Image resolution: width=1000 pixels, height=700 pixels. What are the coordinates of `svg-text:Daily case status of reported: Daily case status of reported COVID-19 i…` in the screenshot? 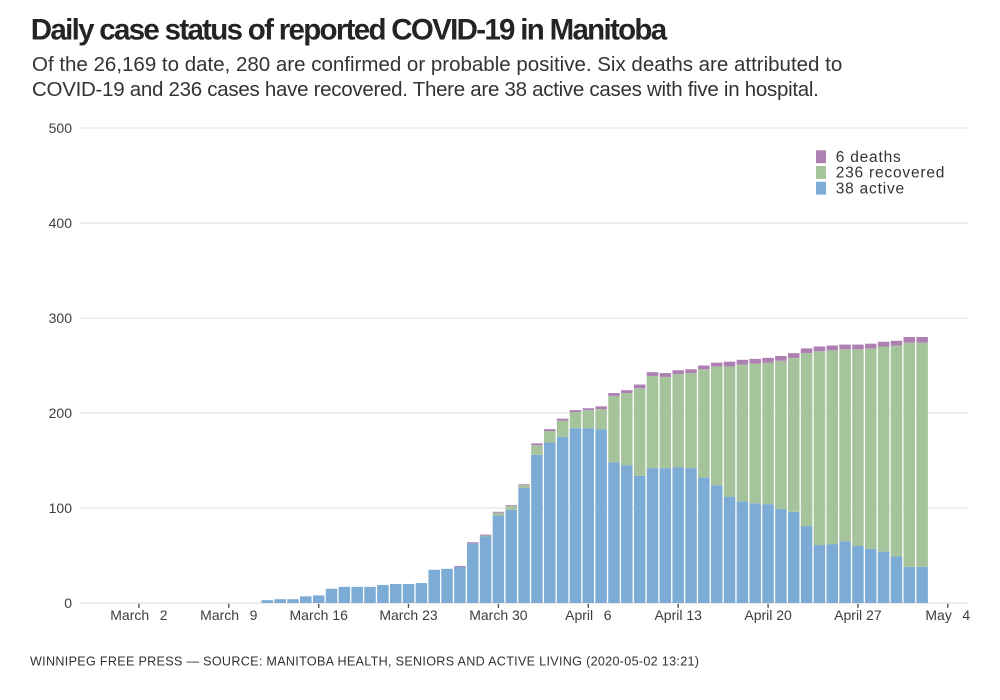 It's located at (349, 30).